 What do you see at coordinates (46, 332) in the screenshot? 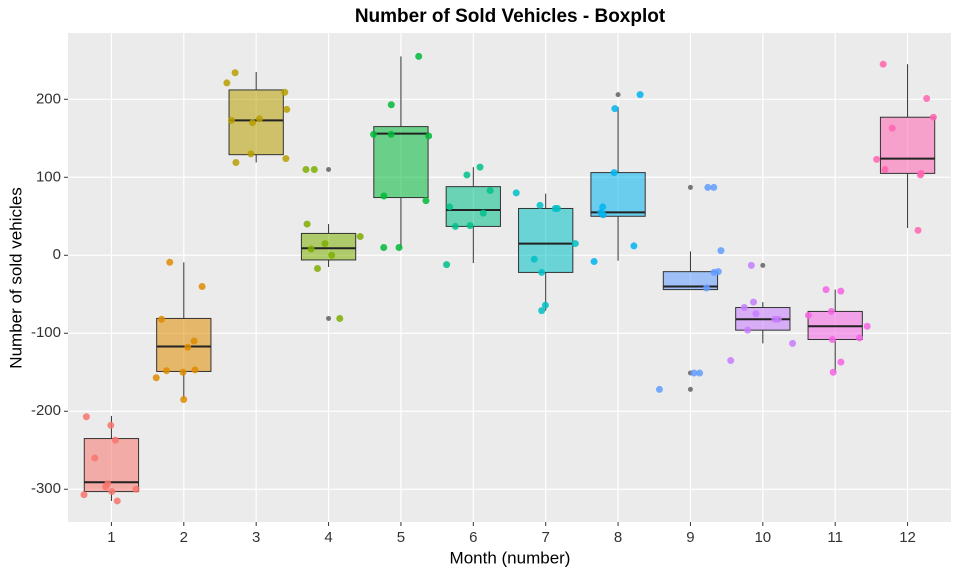
I see `y-tick-label: -100` at bounding box center [46, 332].